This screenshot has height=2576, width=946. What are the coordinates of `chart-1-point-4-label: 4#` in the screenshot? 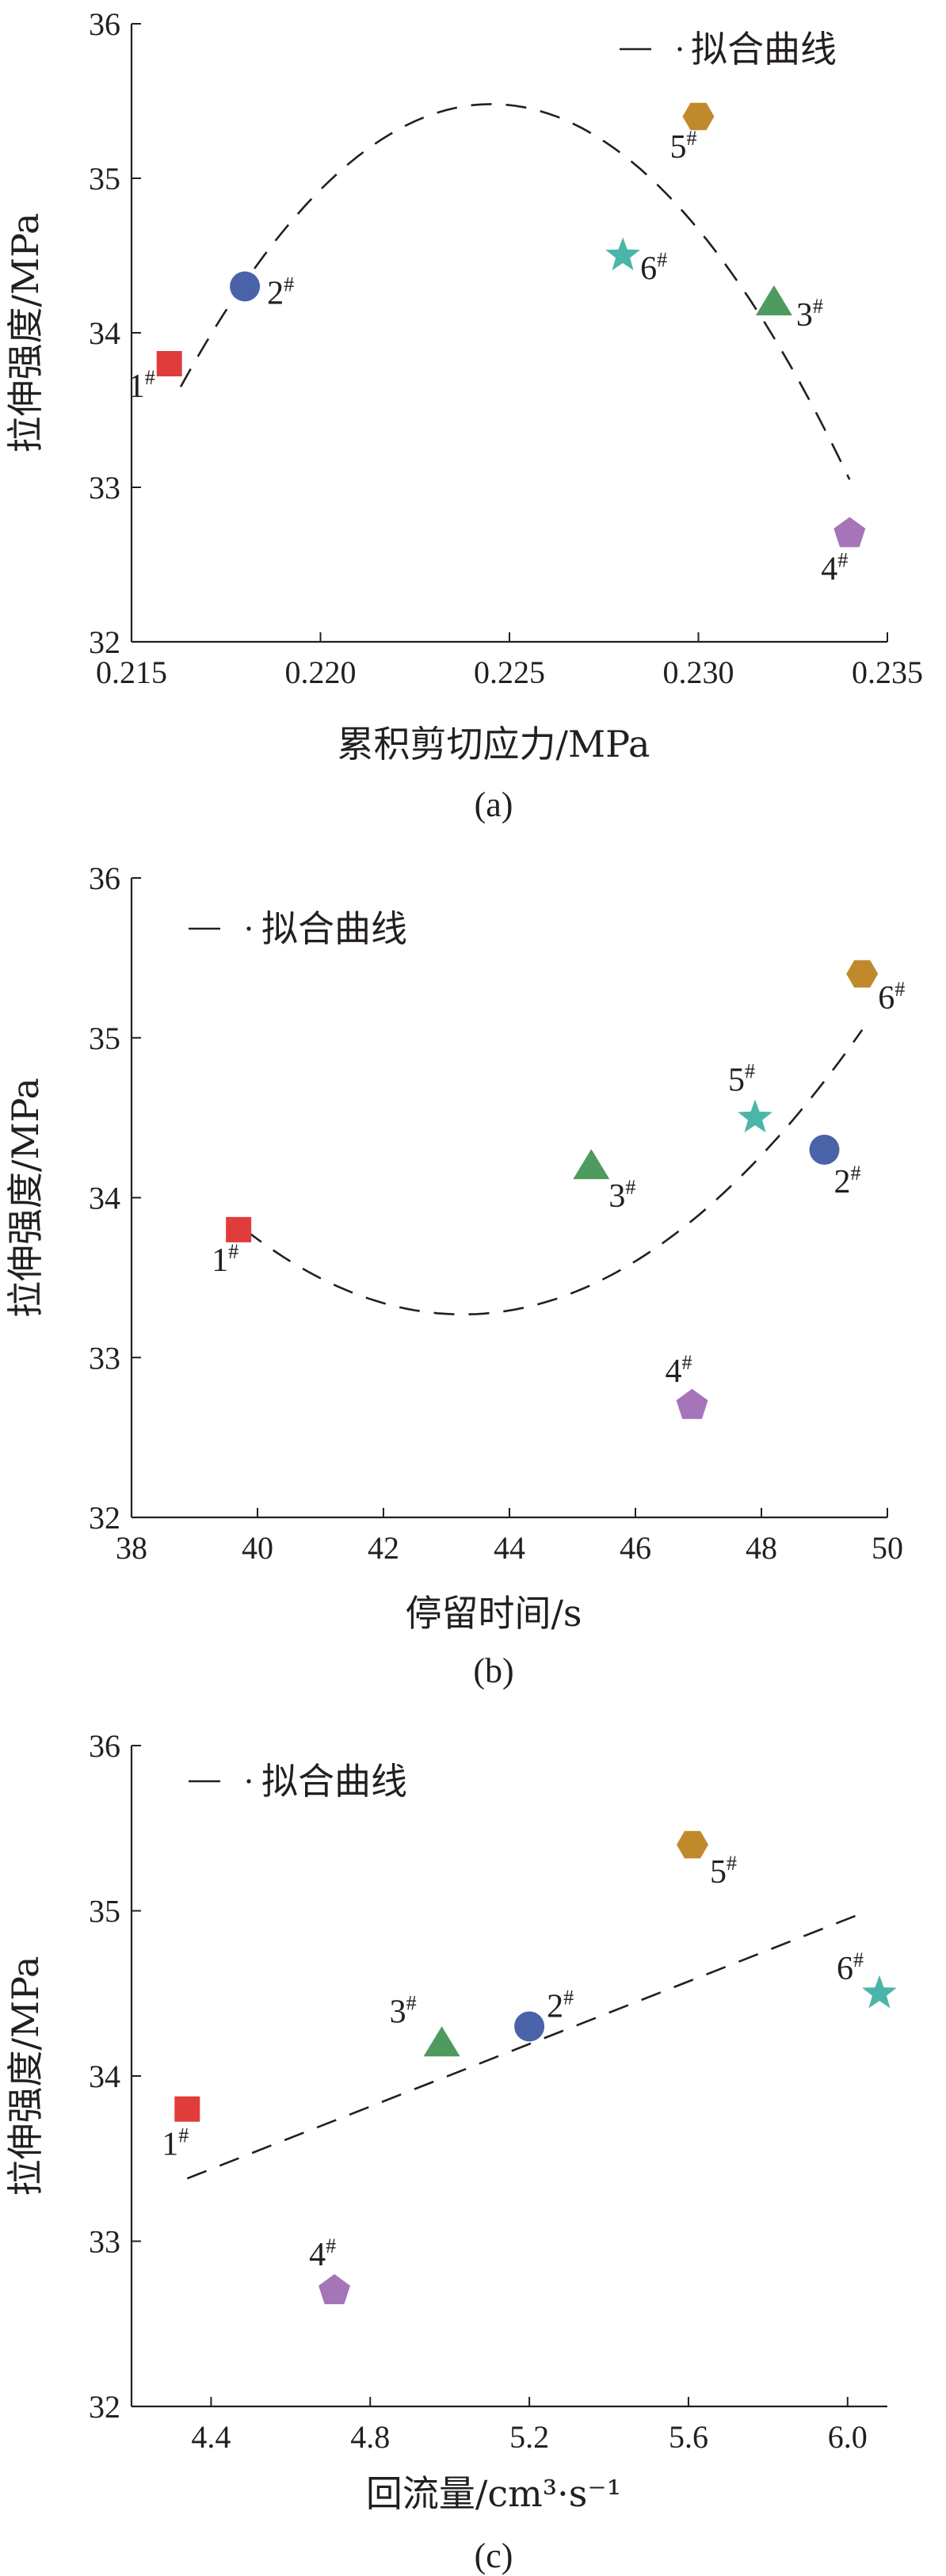 It's located at (834, 568).